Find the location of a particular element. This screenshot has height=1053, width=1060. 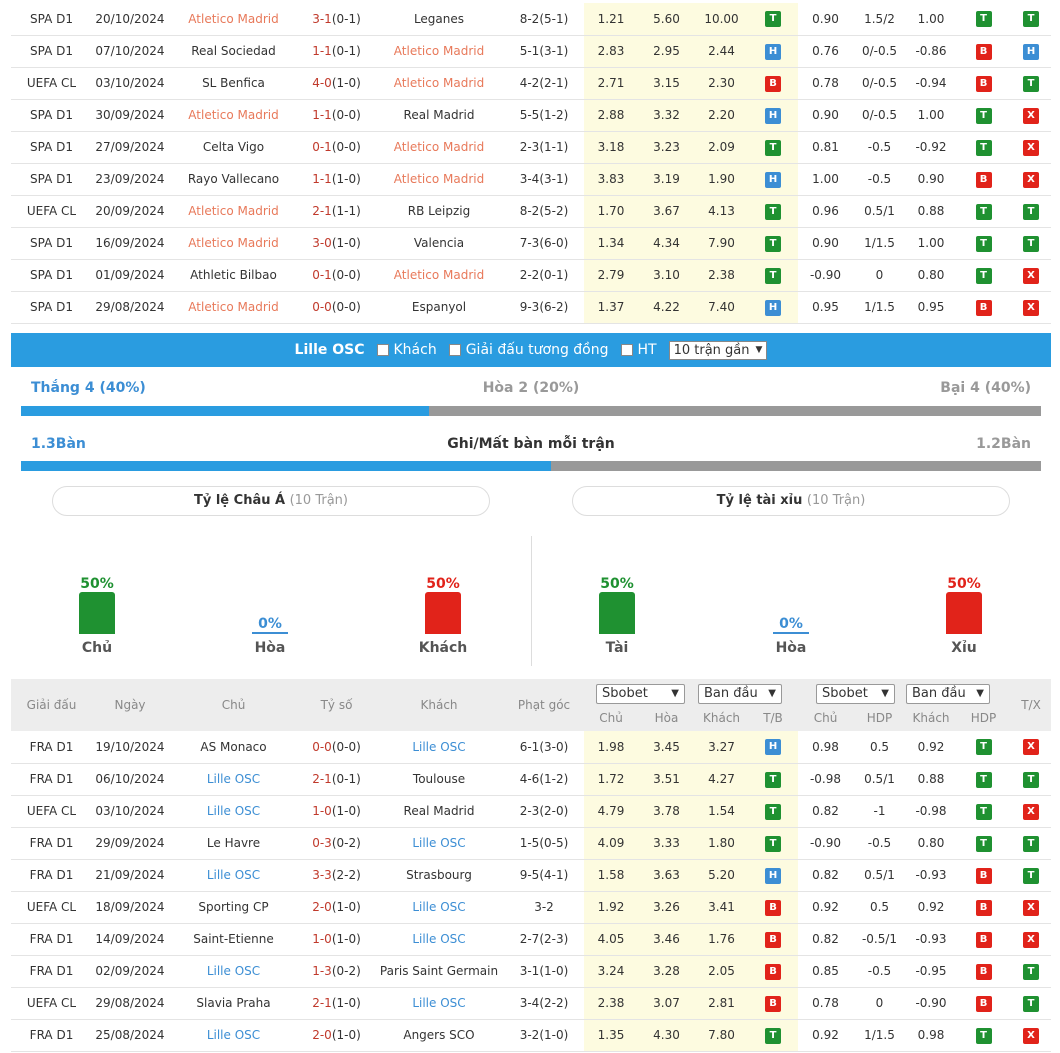

away-team-link: Angers SCO is located at coordinates (439, 1035).